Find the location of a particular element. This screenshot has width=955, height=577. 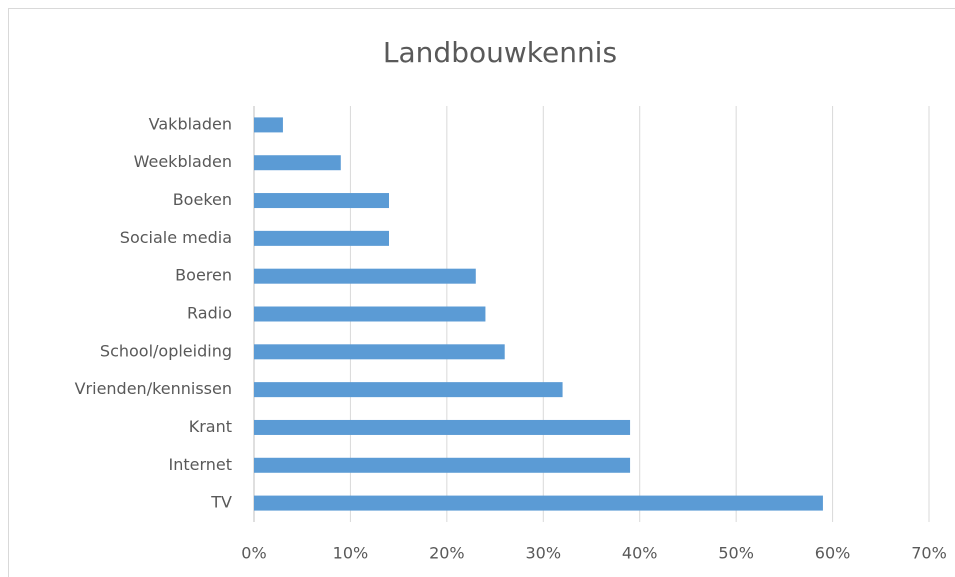

y-tick-label: TV is located at coordinates (221, 502).